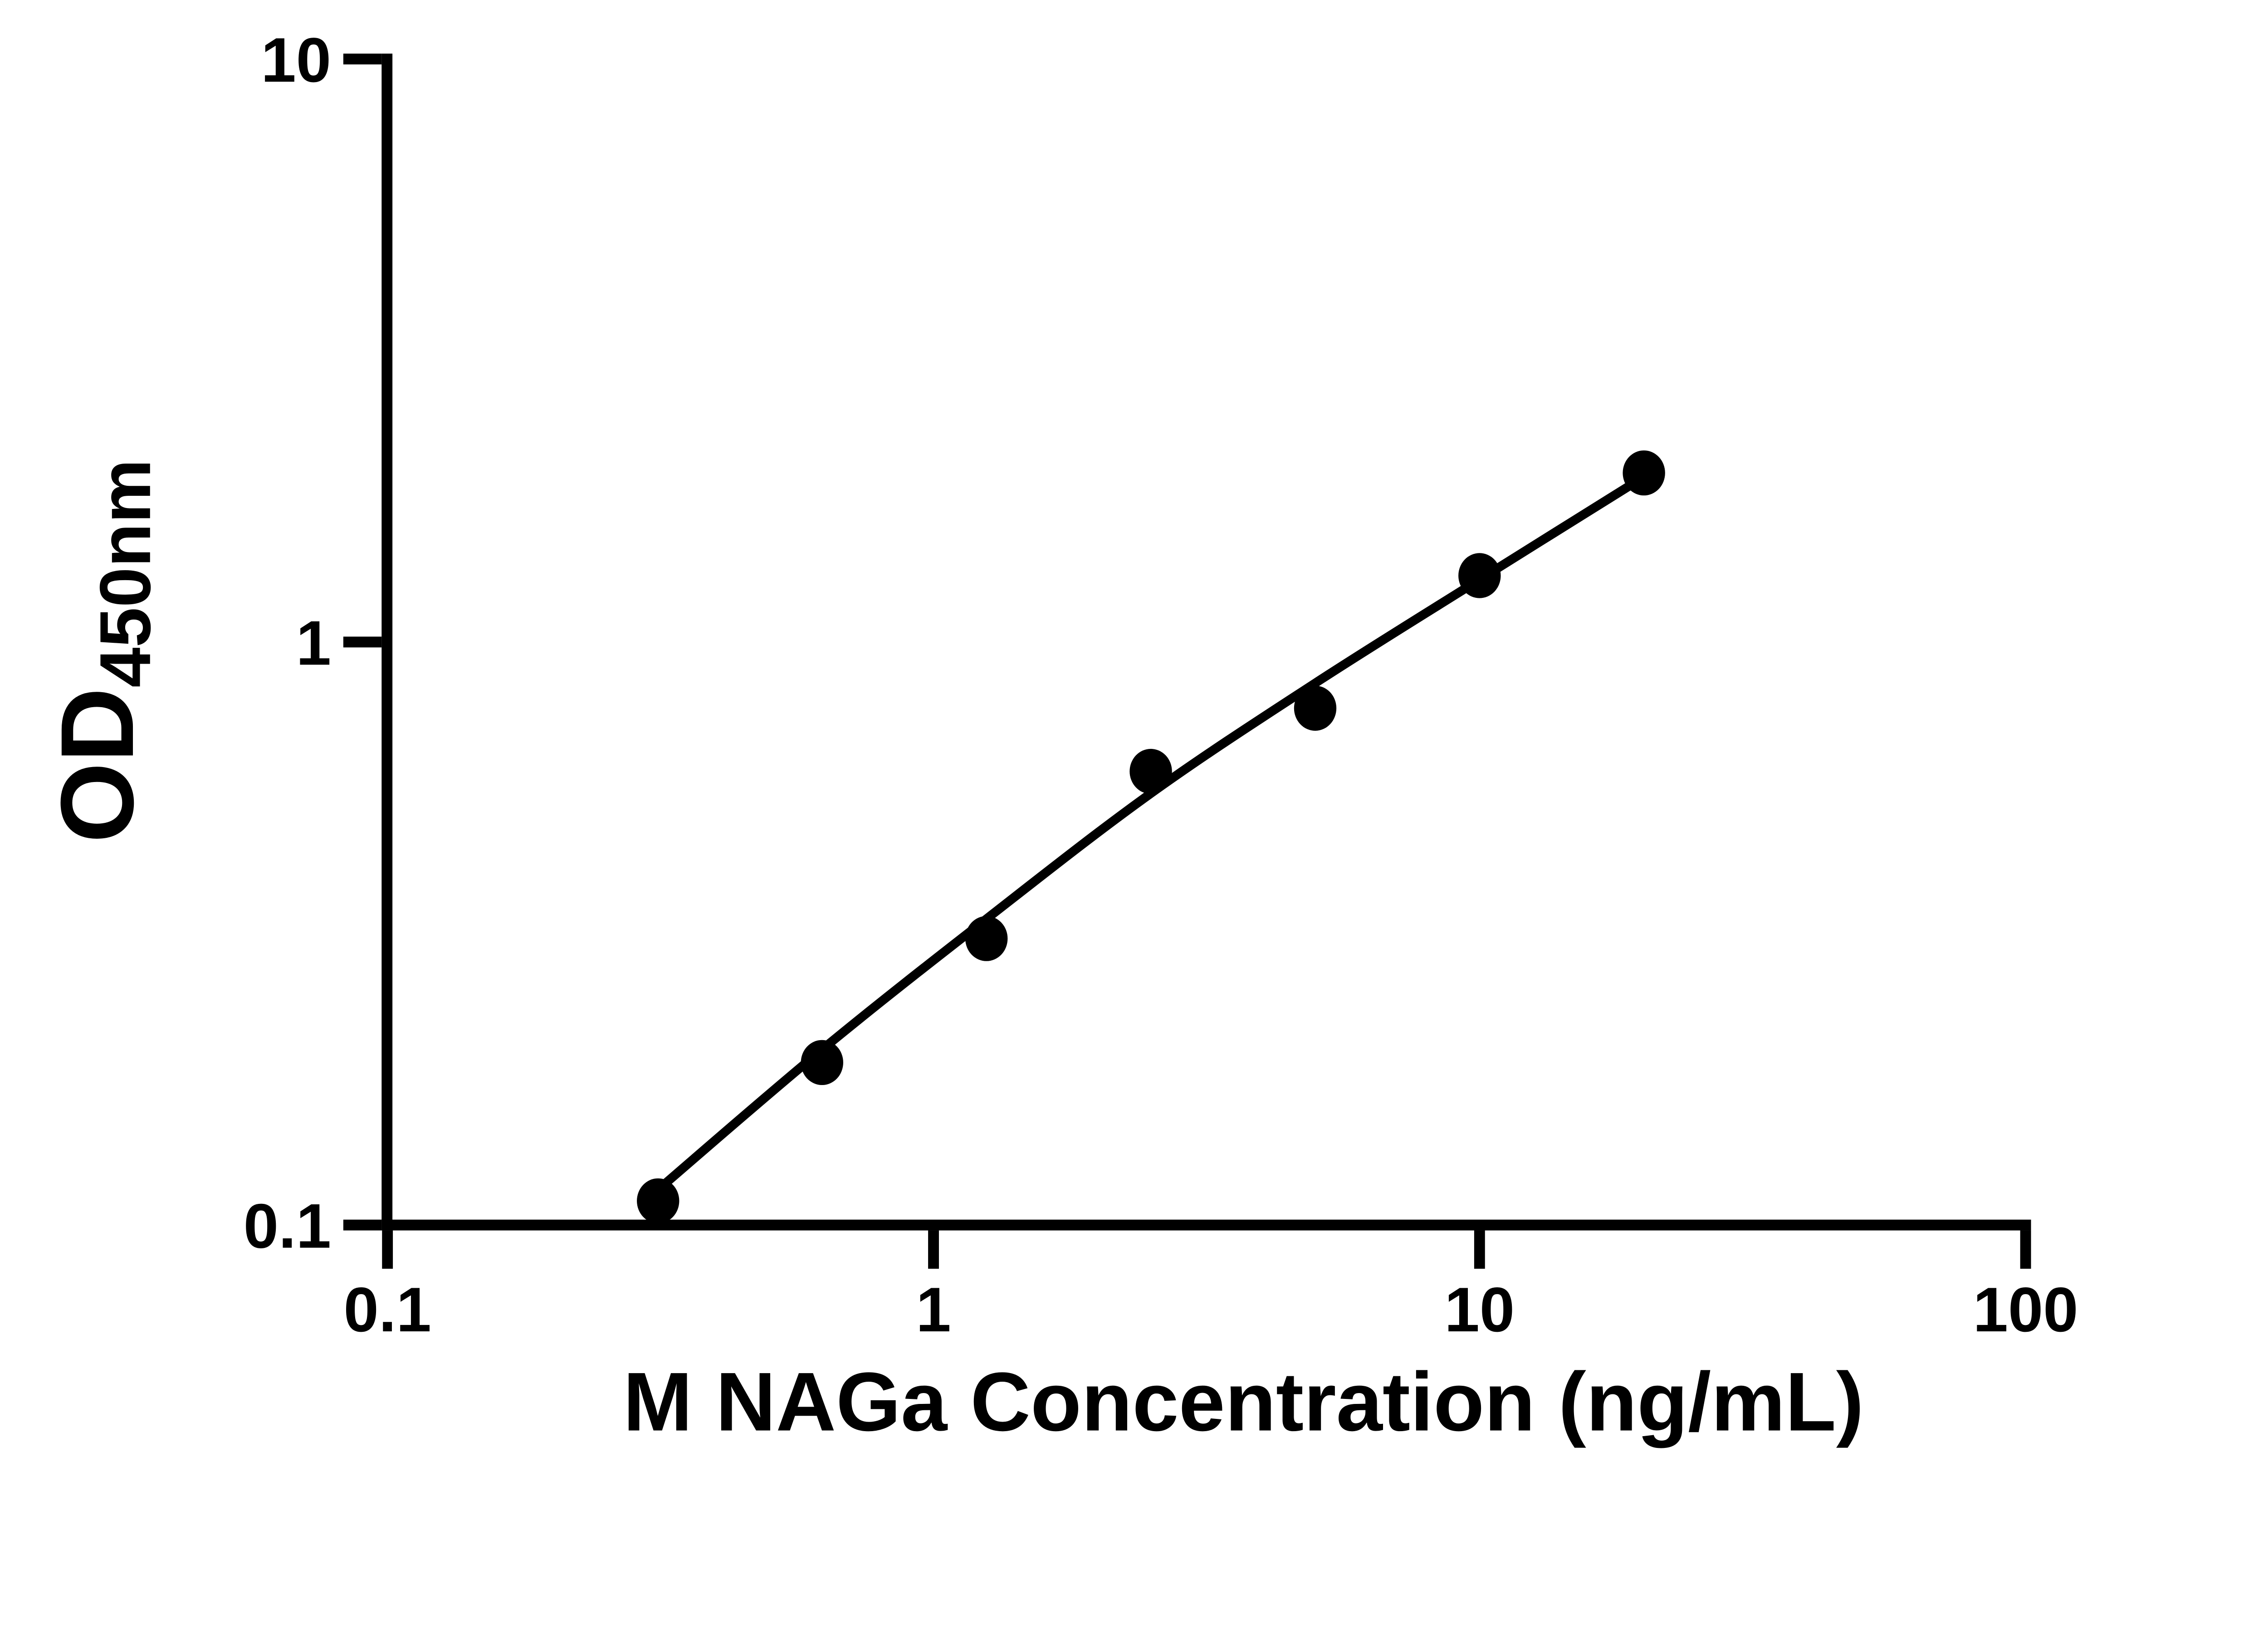  I want to click on y-axis-title-main: OD, so click(97, 765).